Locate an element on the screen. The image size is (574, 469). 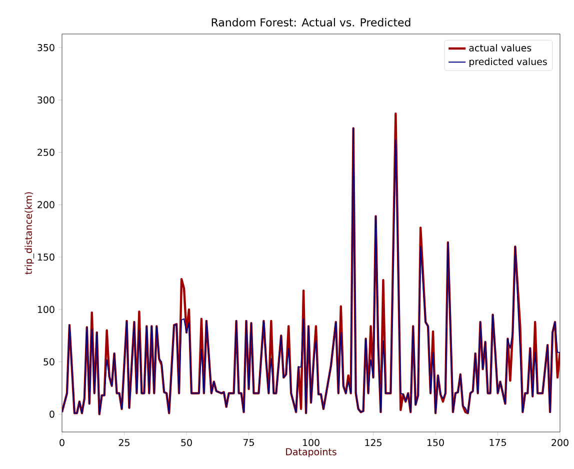
x-tick-label: 150 is located at coordinates (436, 442).